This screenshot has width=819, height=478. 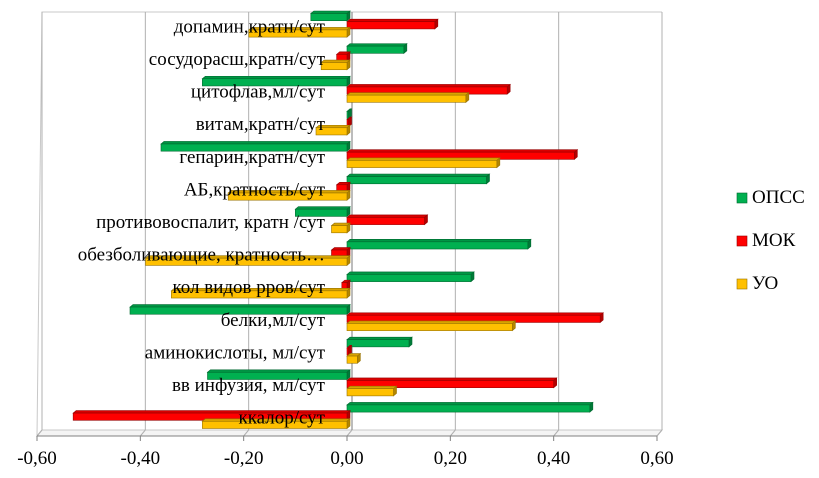 What do you see at coordinates (244, 458) in the screenshot?
I see `x-tick-label: -0,20` at bounding box center [244, 458].